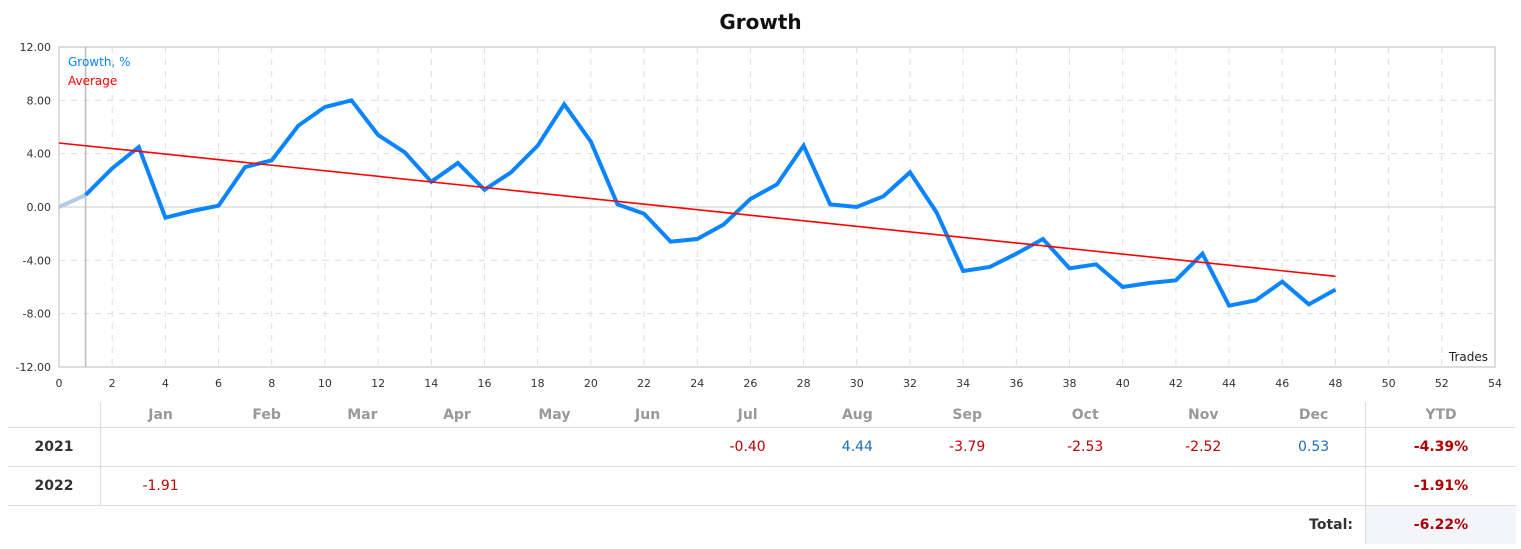 The width and height of the screenshot is (1521, 549). Describe the element at coordinates (54, 415) in the screenshot. I see `header-year-corner` at that location.